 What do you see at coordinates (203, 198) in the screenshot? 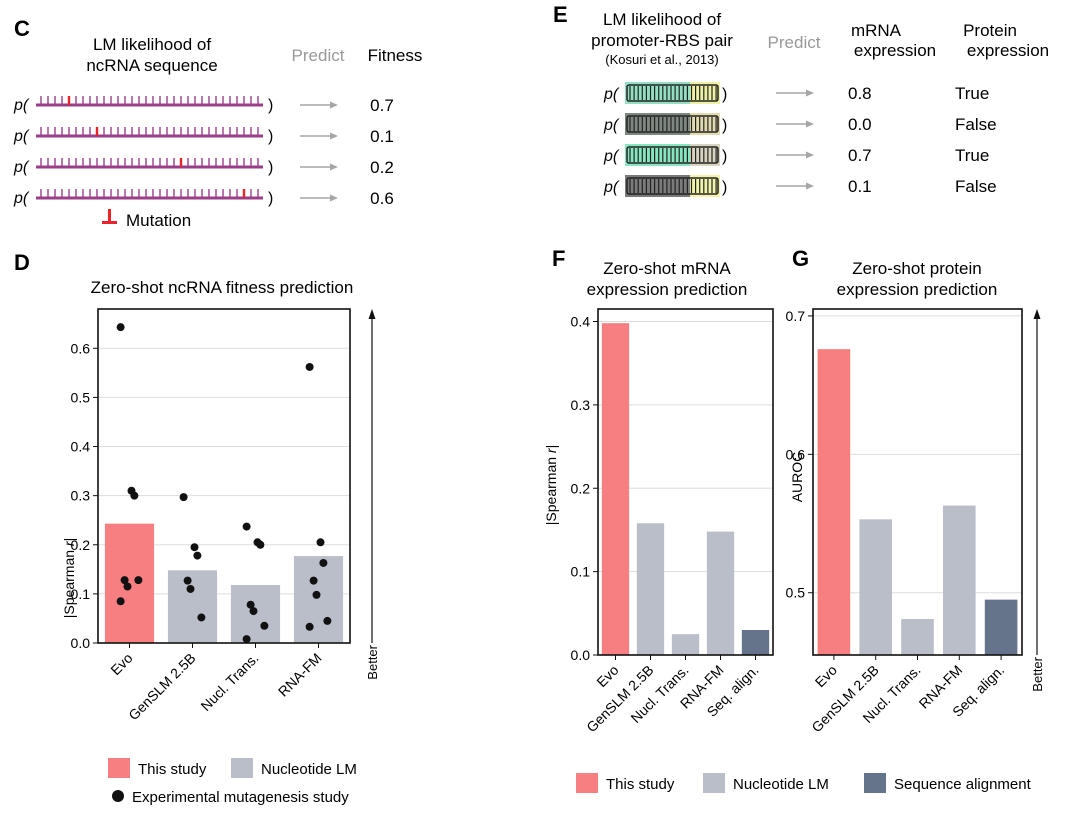
I see `ncrna-row: p() 0.6` at bounding box center [203, 198].